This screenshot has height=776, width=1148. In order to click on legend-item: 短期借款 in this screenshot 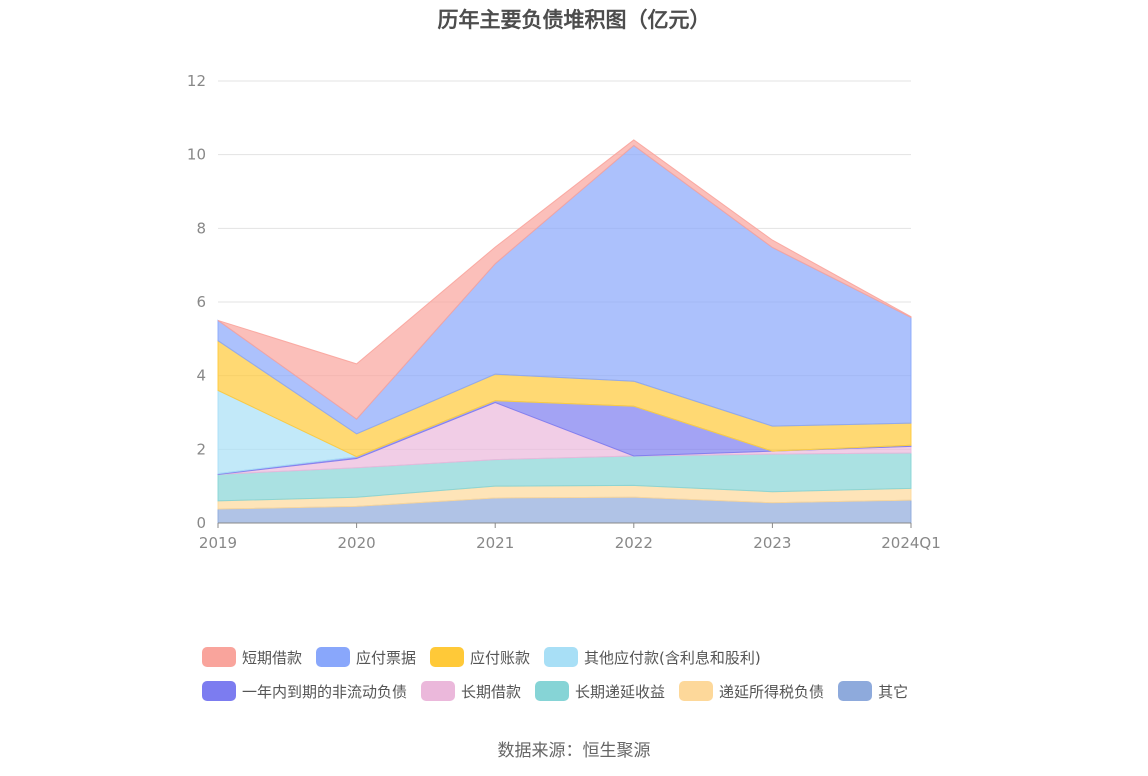, I will do `click(252, 657)`.